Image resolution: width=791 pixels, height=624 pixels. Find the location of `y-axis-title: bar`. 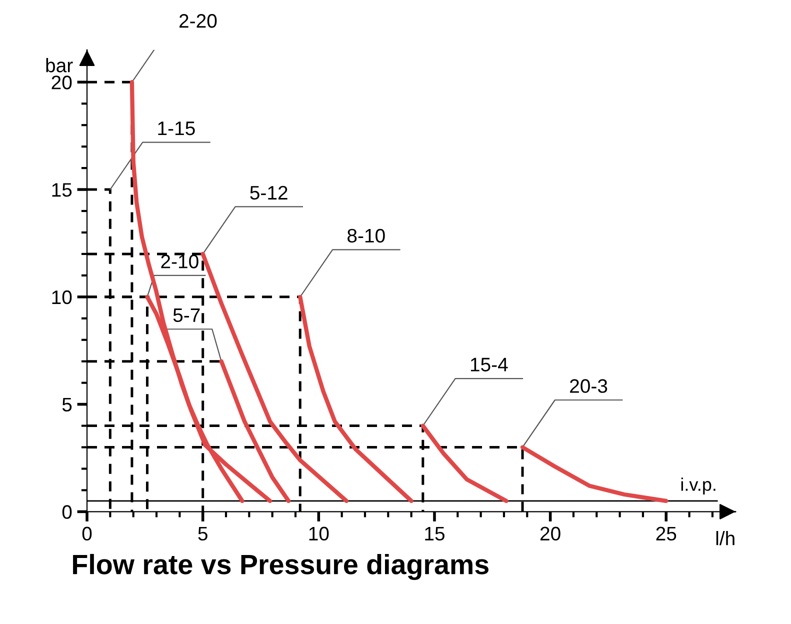

y-axis-title: bar is located at coordinates (59, 65).